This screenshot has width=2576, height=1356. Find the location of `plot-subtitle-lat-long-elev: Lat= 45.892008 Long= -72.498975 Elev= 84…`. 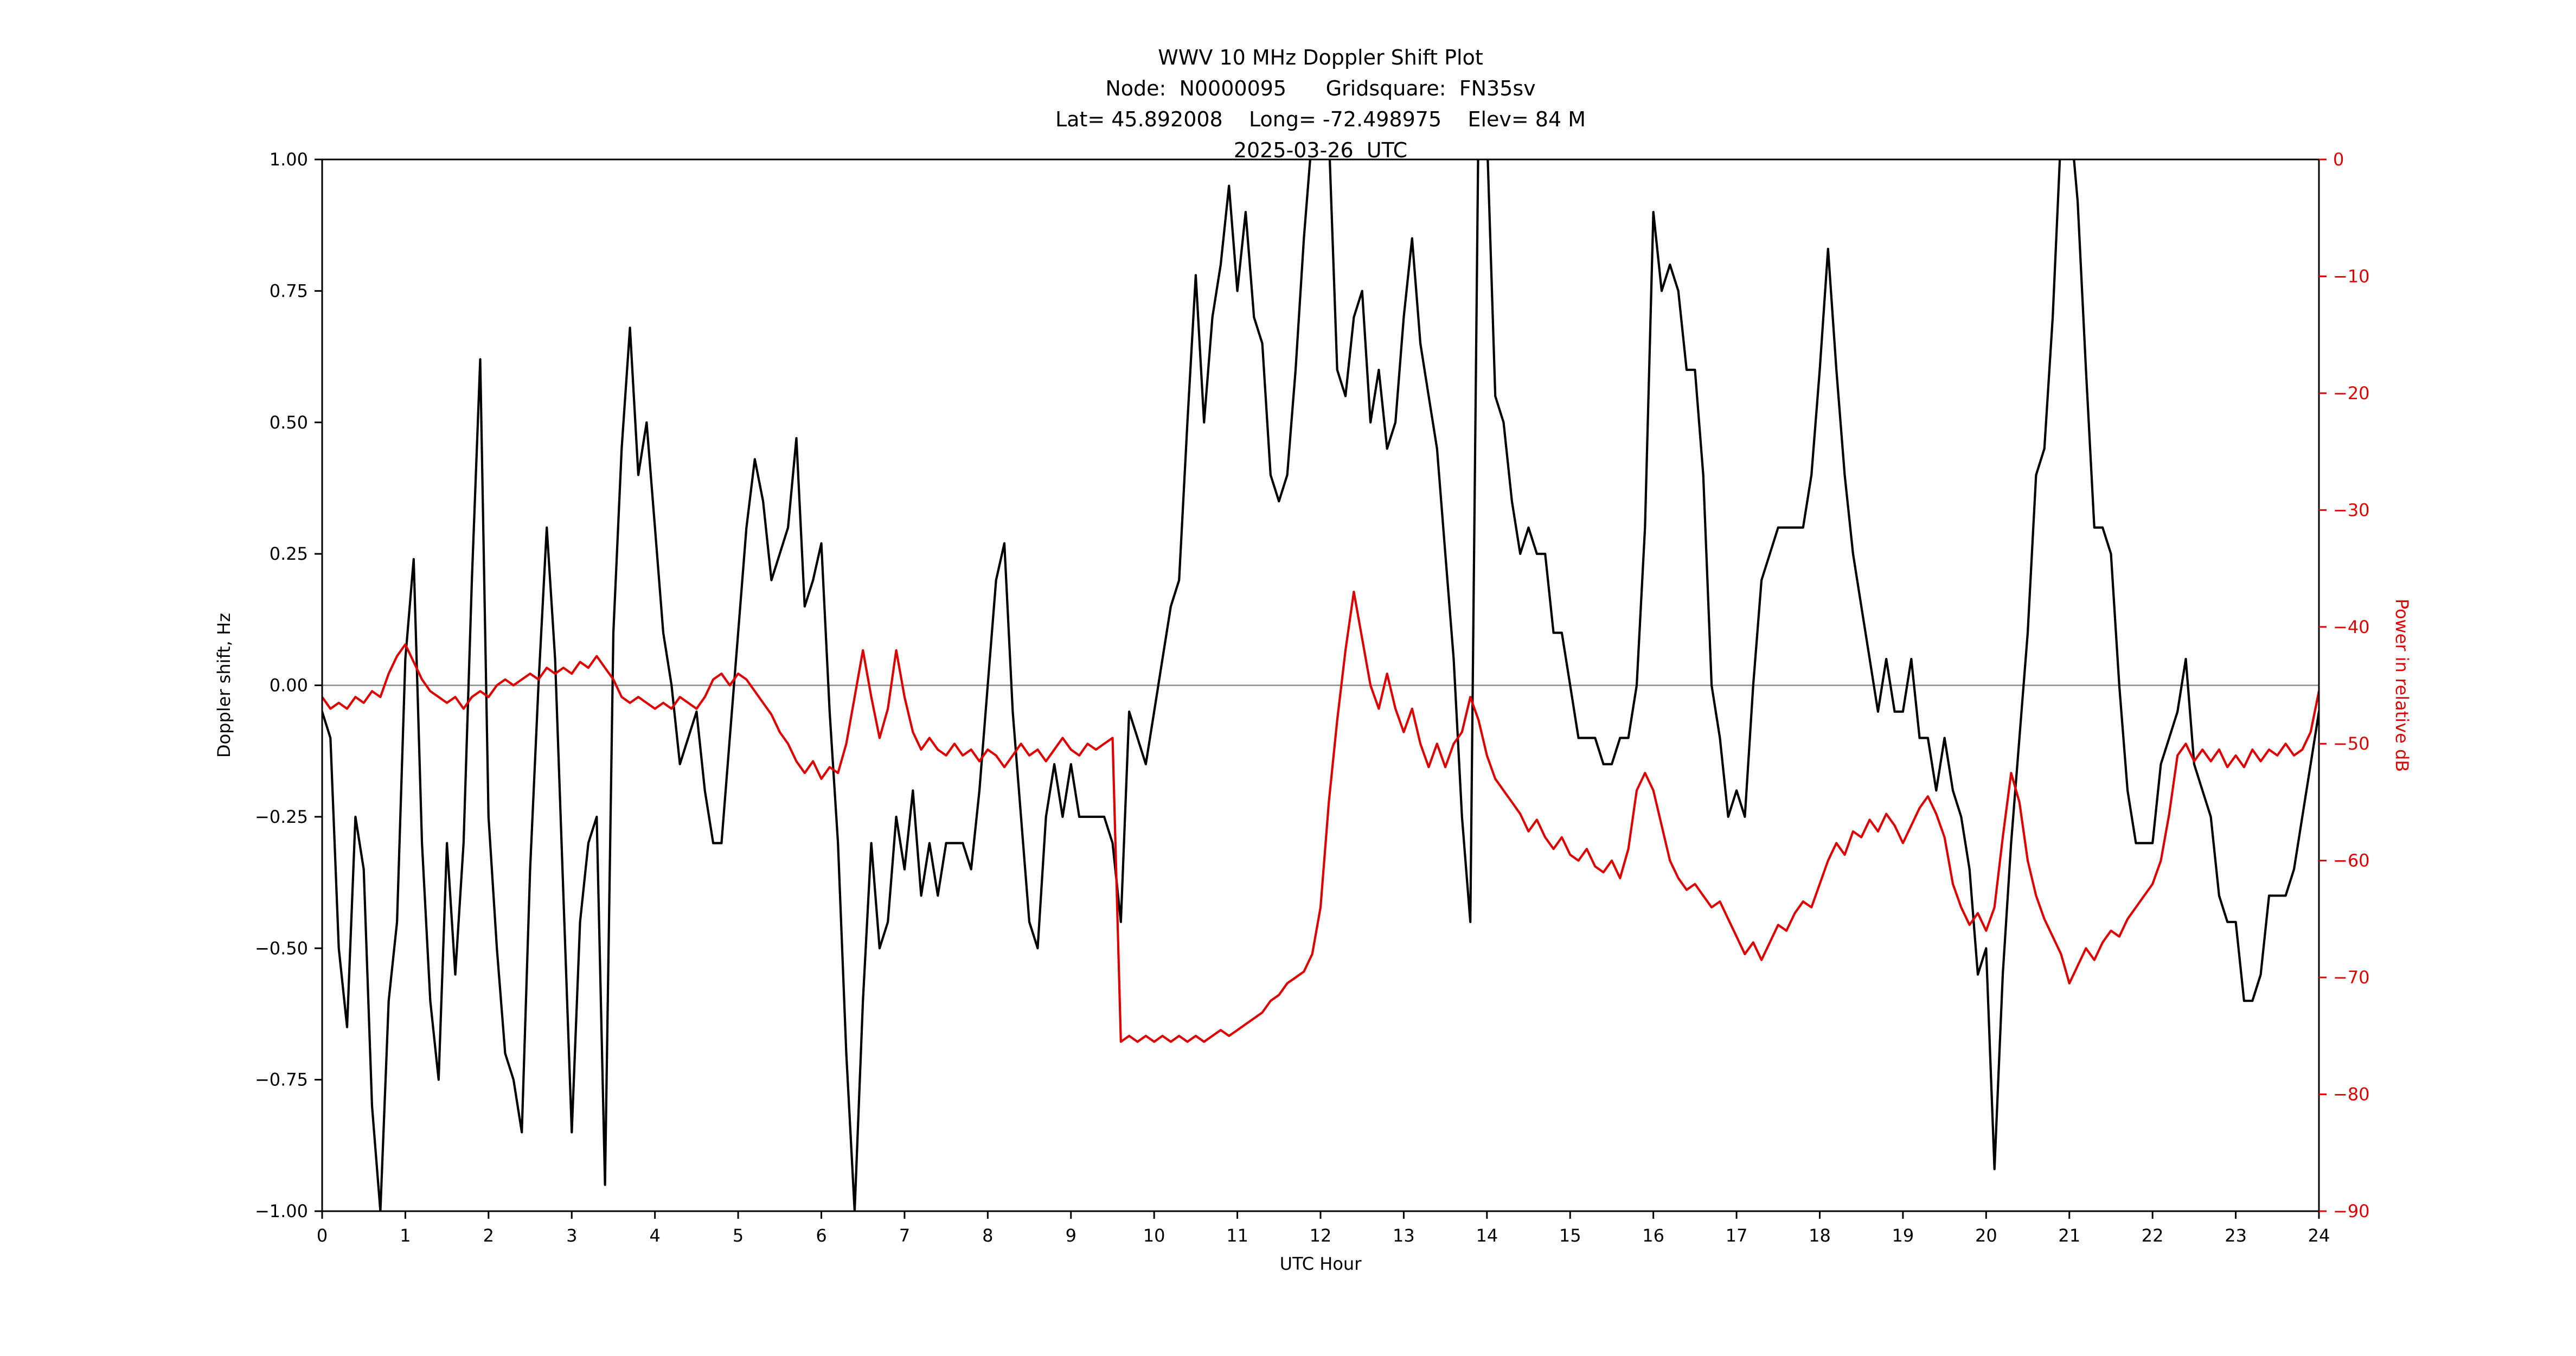

plot-subtitle-lat-long-elev: Lat= 45.892008 Long= -72.498975 Elev= 84… is located at coordinates (1320, 119).